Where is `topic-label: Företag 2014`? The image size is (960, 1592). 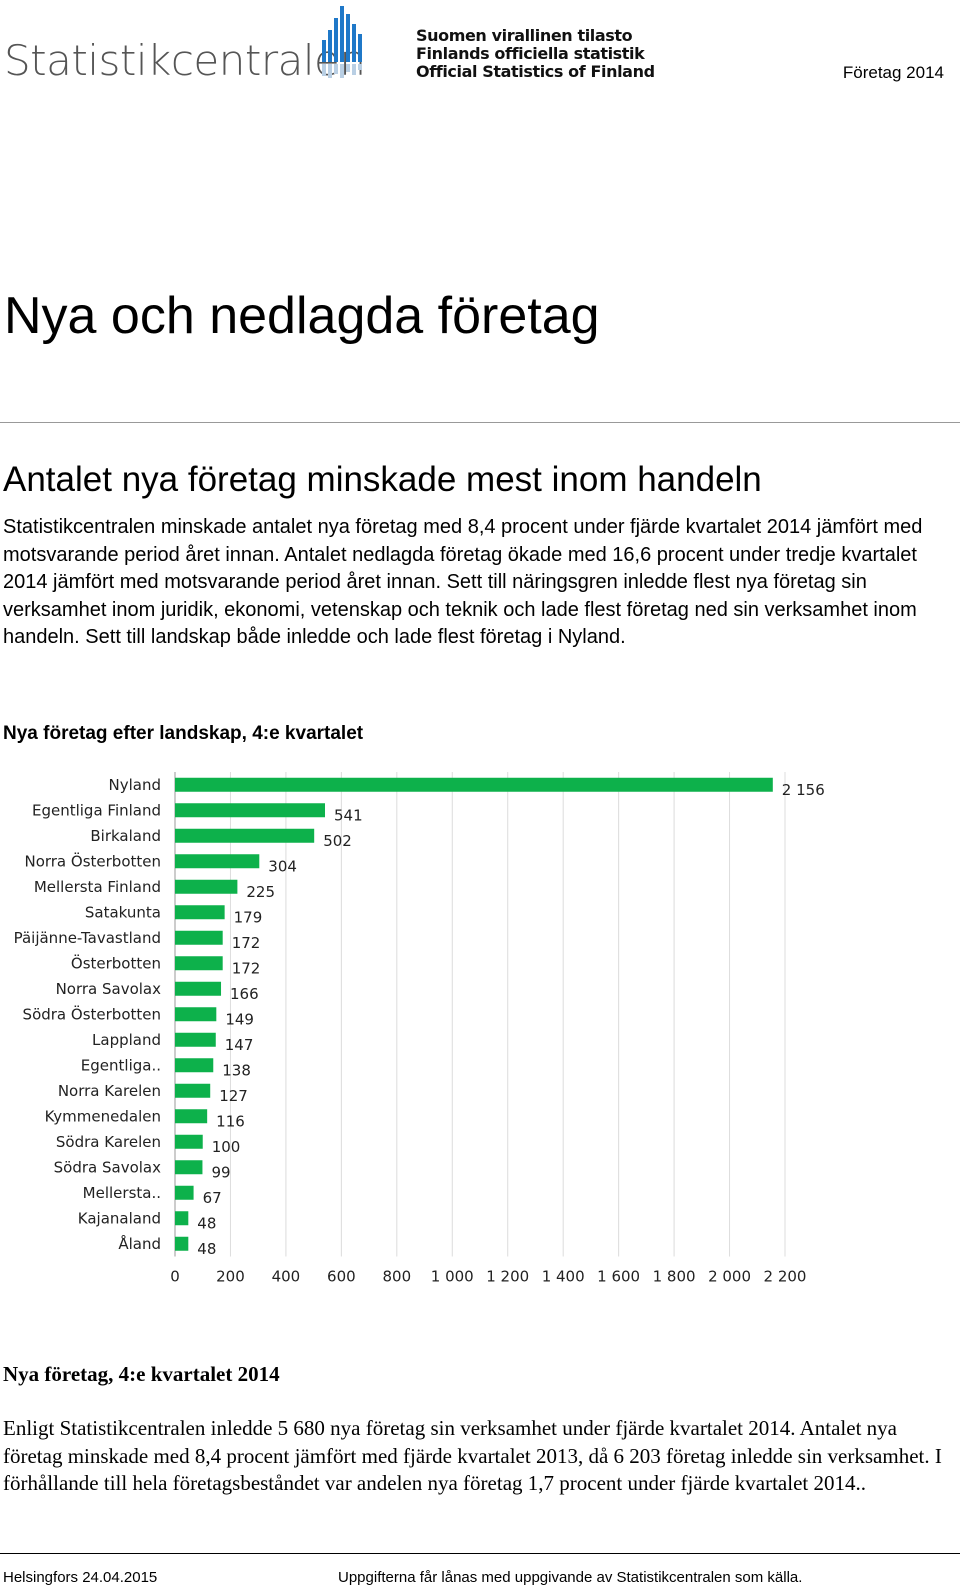 topic-label: Företag 2014 is located at coordinates (893, 72).